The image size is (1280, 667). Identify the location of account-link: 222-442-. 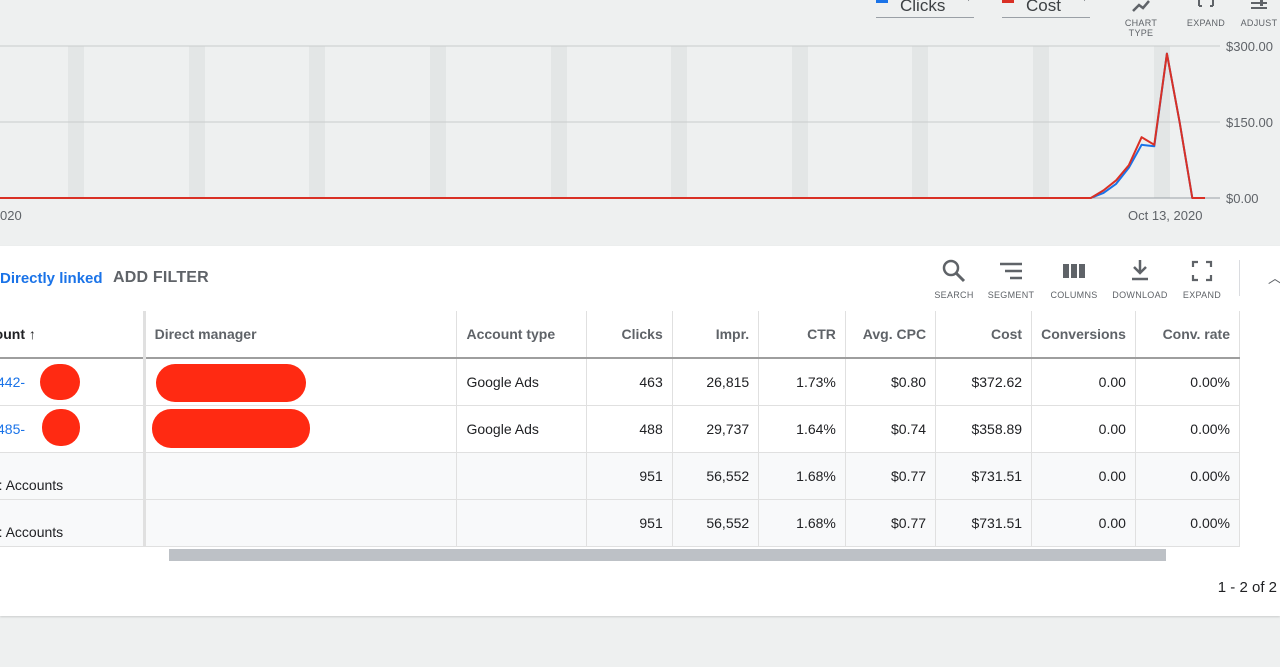
(13, 381).